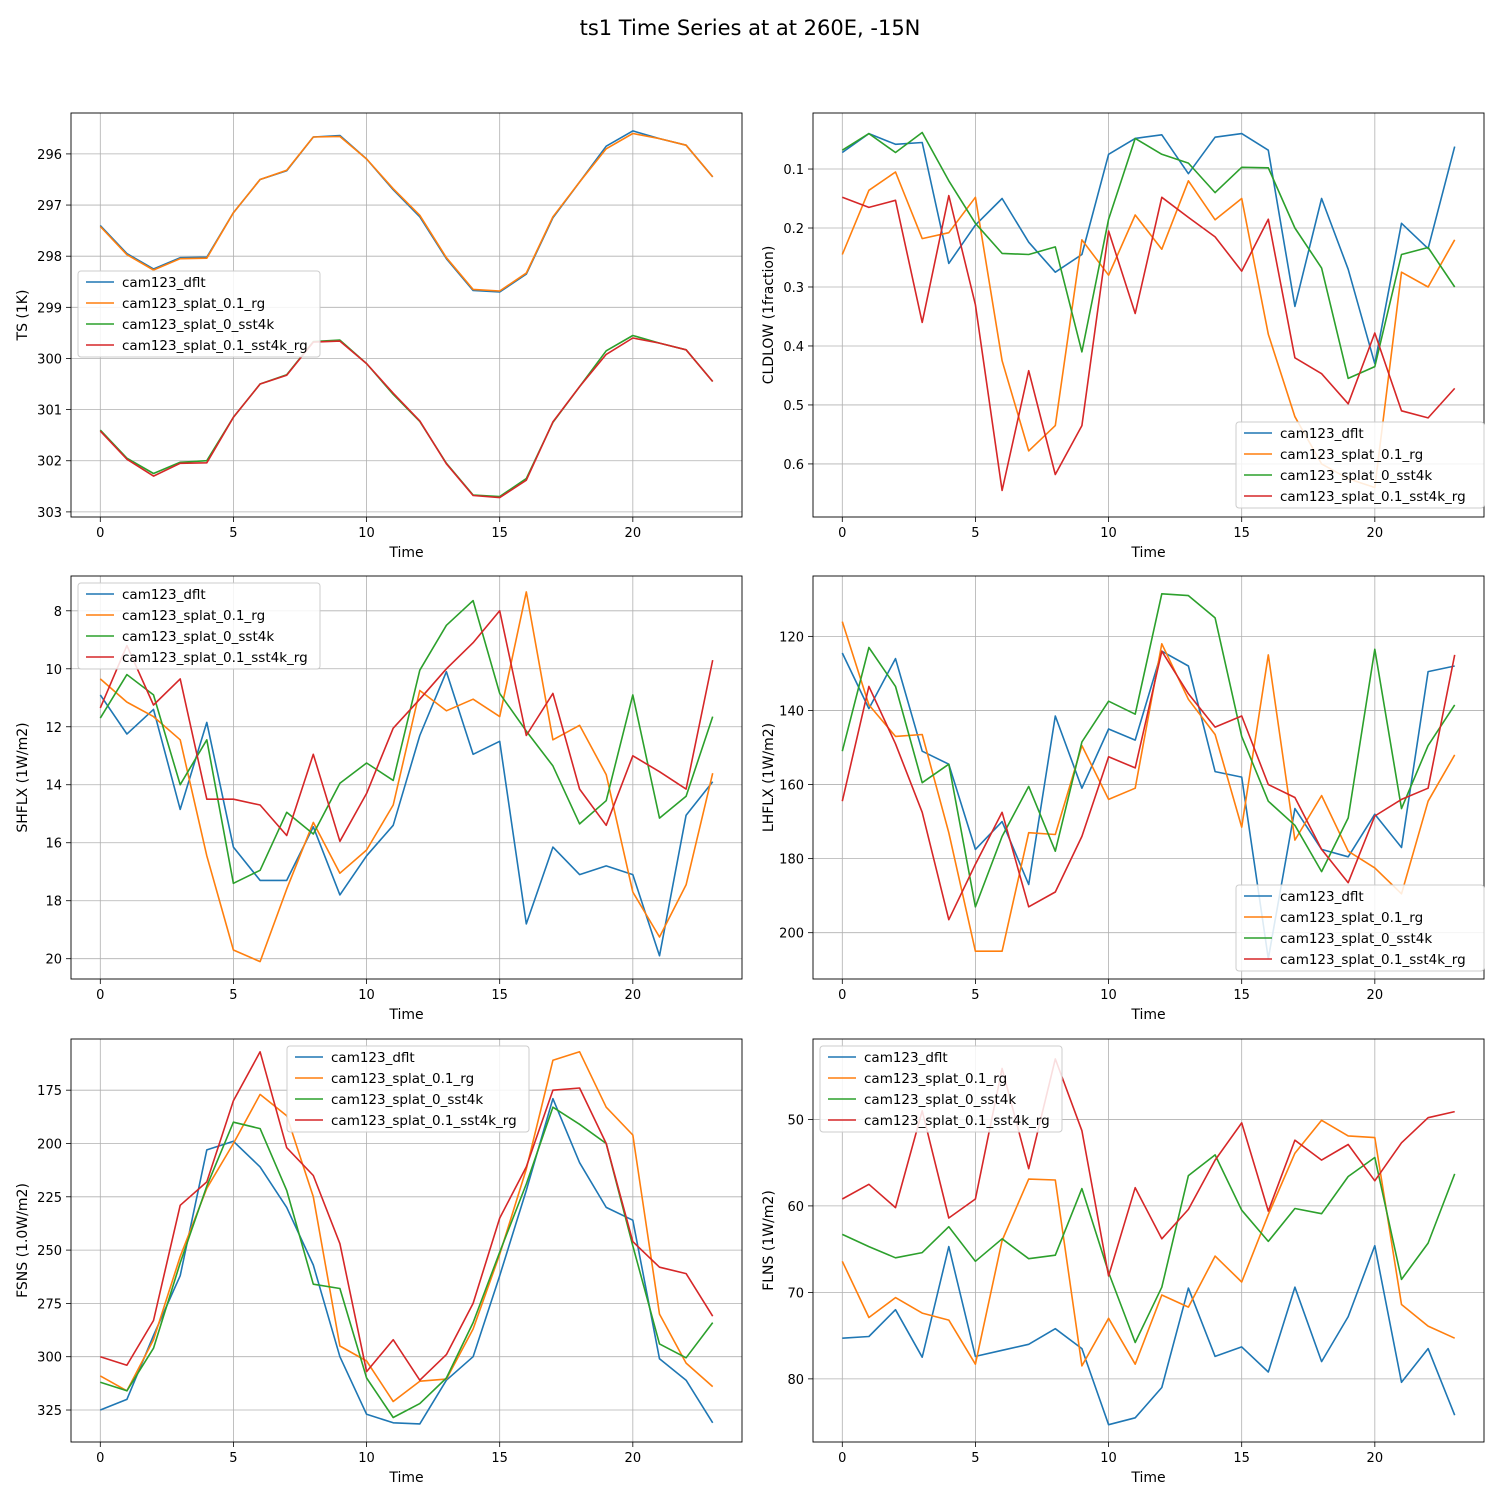  What do you see at coordinates (49, 308) in the screenshot?
I see `y-tick-label: 299` at bounding box center [49, 308].